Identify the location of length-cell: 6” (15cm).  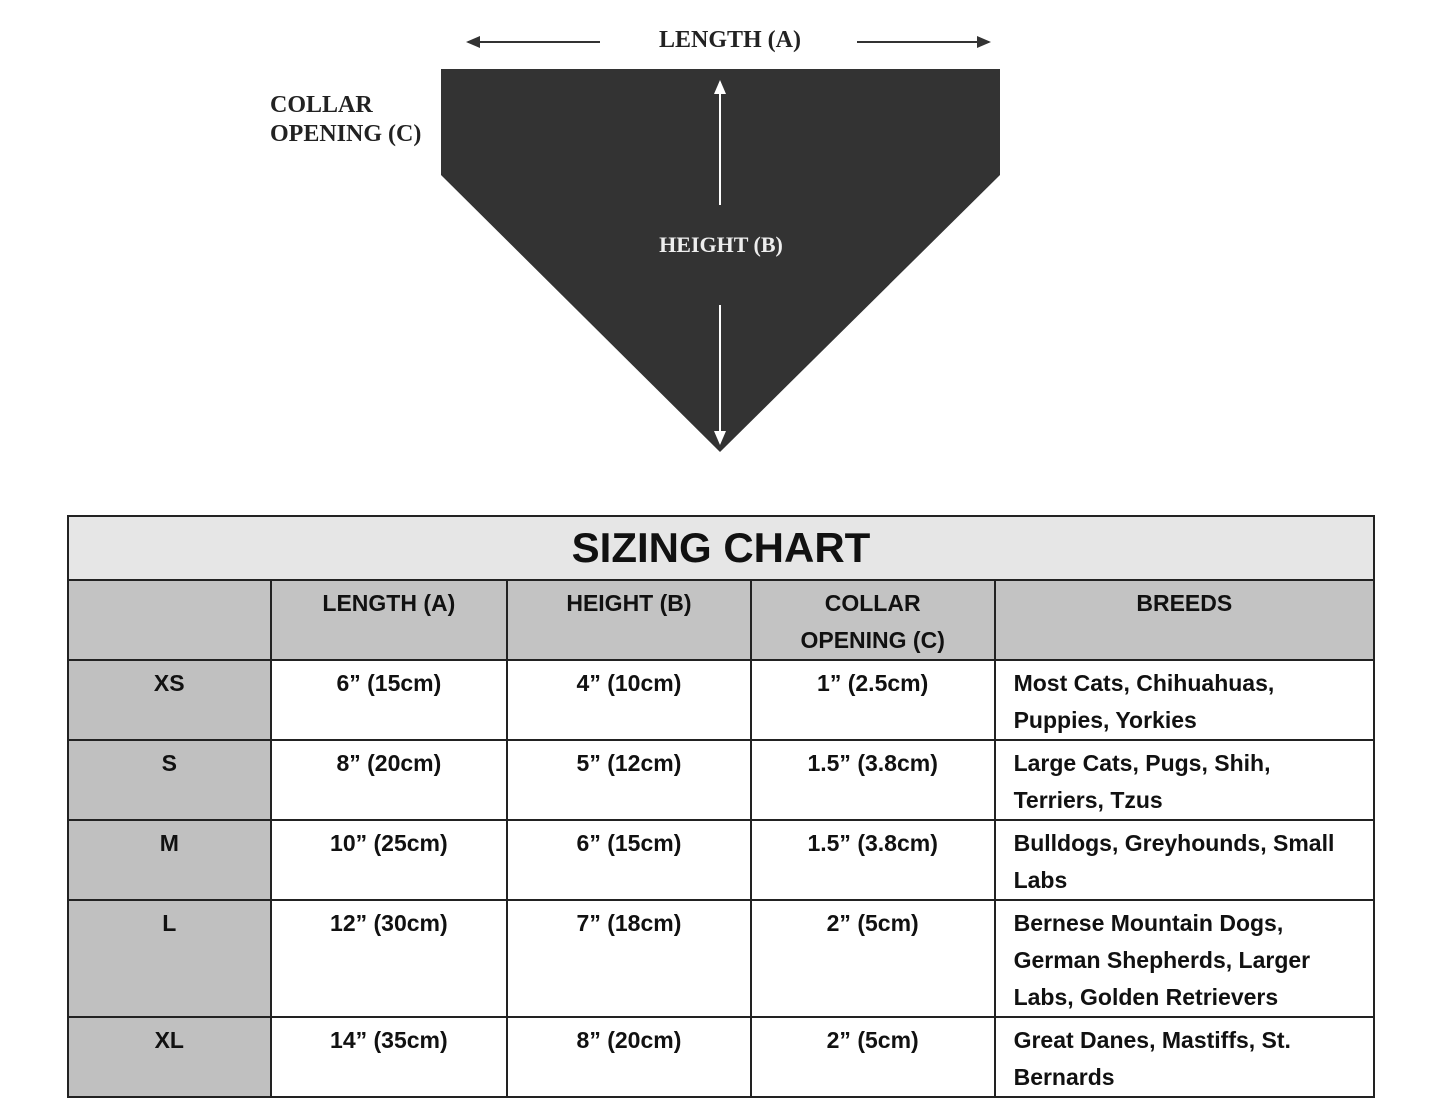
(389, 700).